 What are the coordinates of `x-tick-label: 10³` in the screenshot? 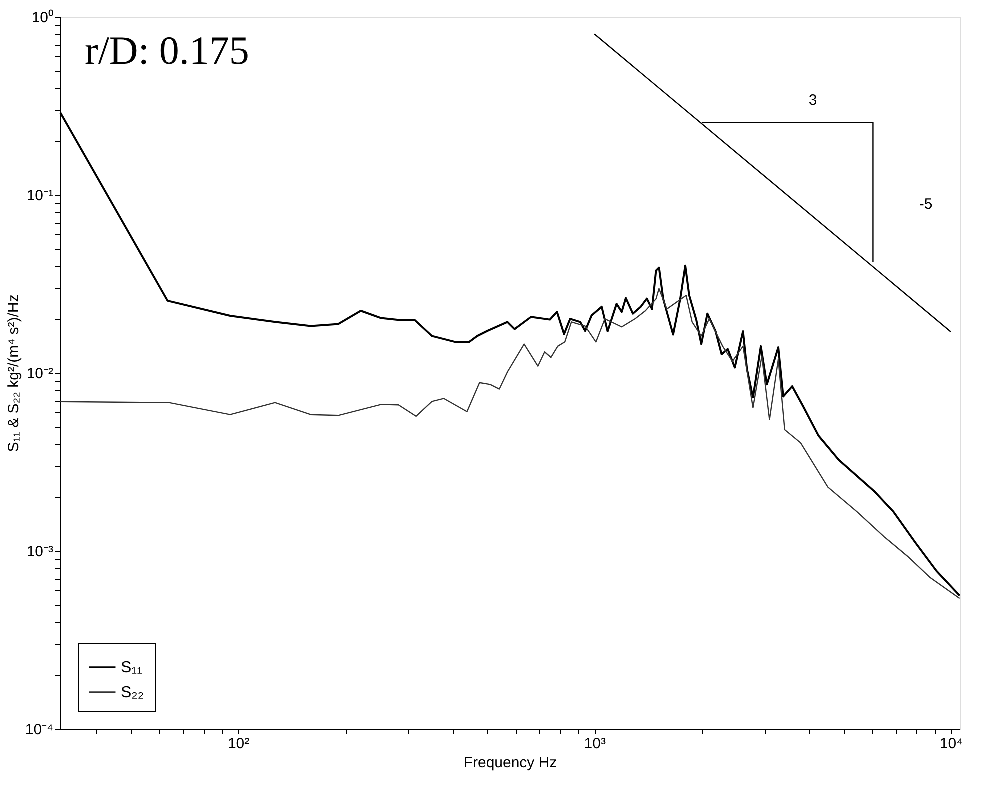 It's located at (595, 744).